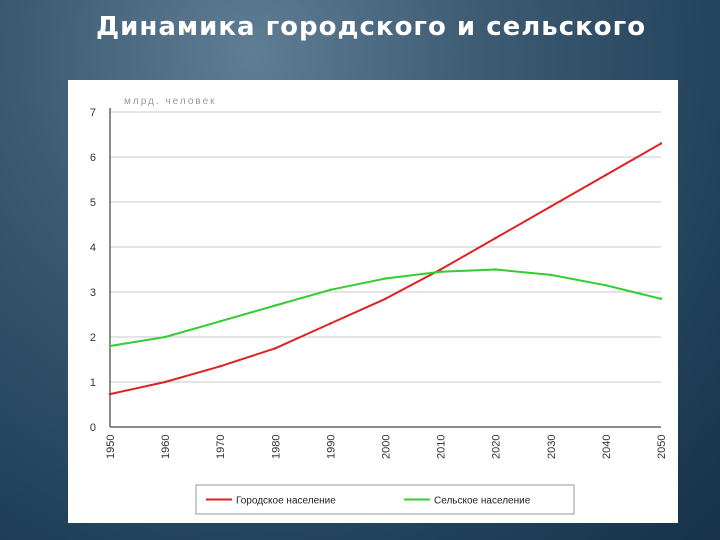  I want to click on x-tick-label: 2020, so click(497, 447).